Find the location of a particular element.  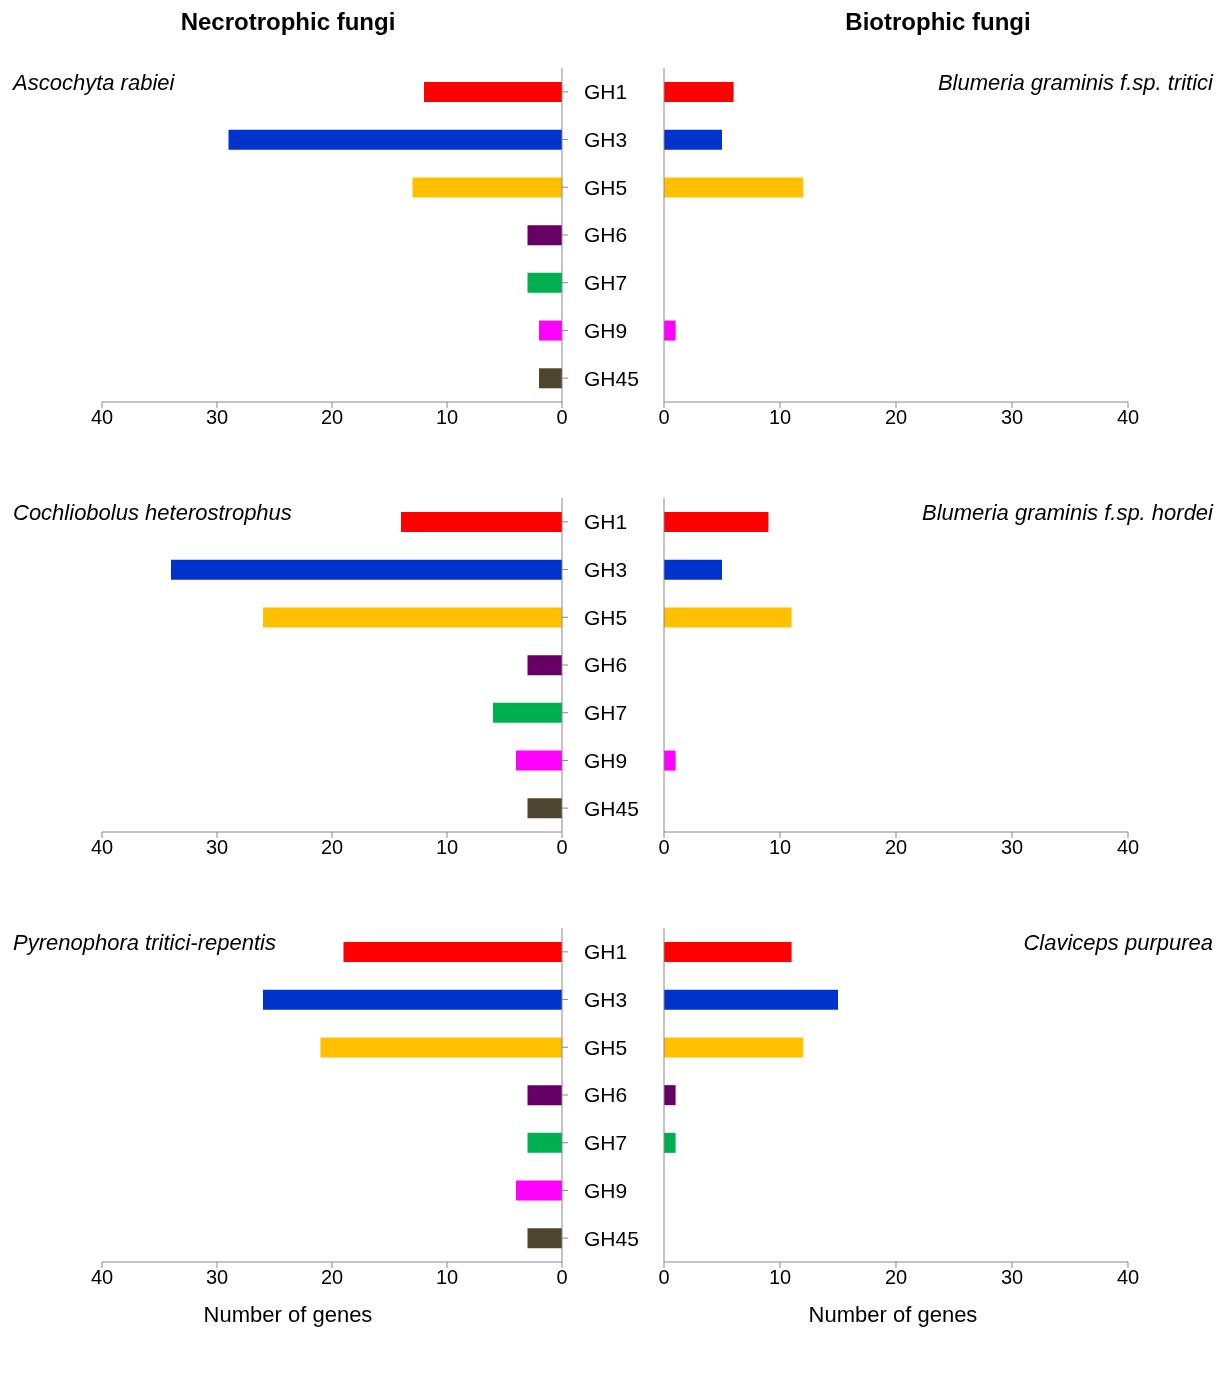

chart-title: Biotrophic fungi is located at coordinates (938, 22).